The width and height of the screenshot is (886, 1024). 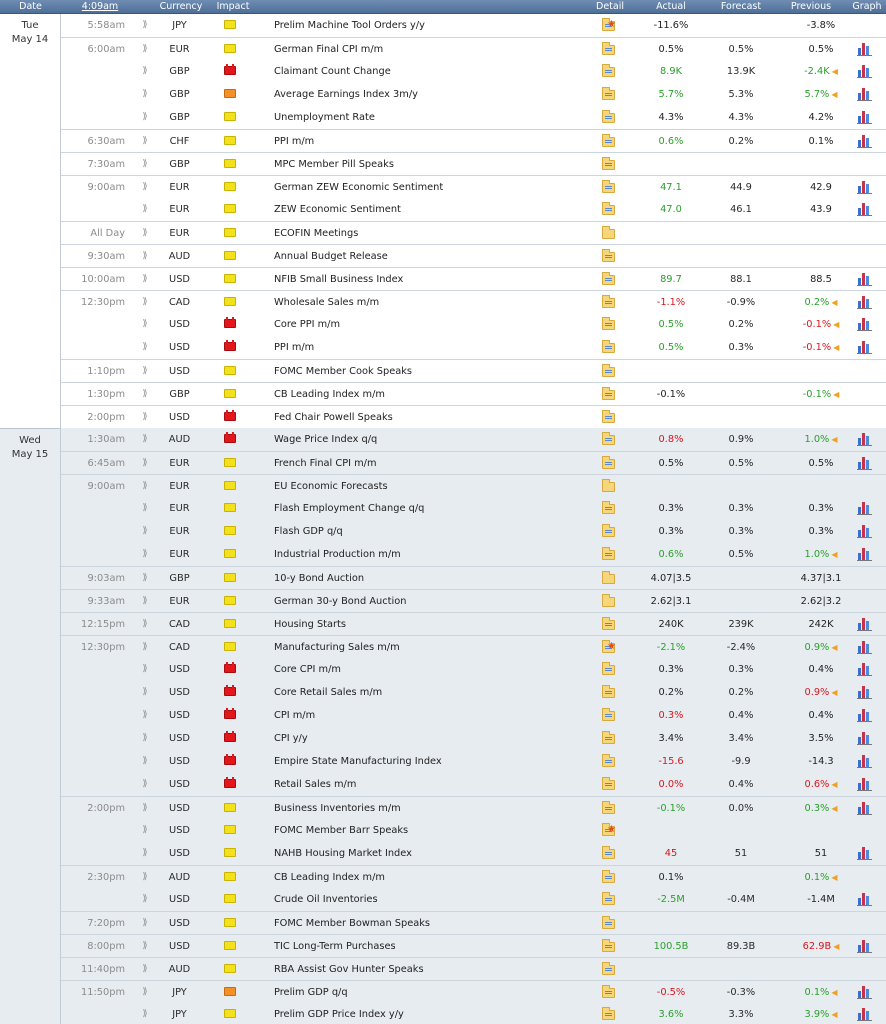 I want to click on event-title: German ZEW Economic Sentiment, so click(x=359, y=187).